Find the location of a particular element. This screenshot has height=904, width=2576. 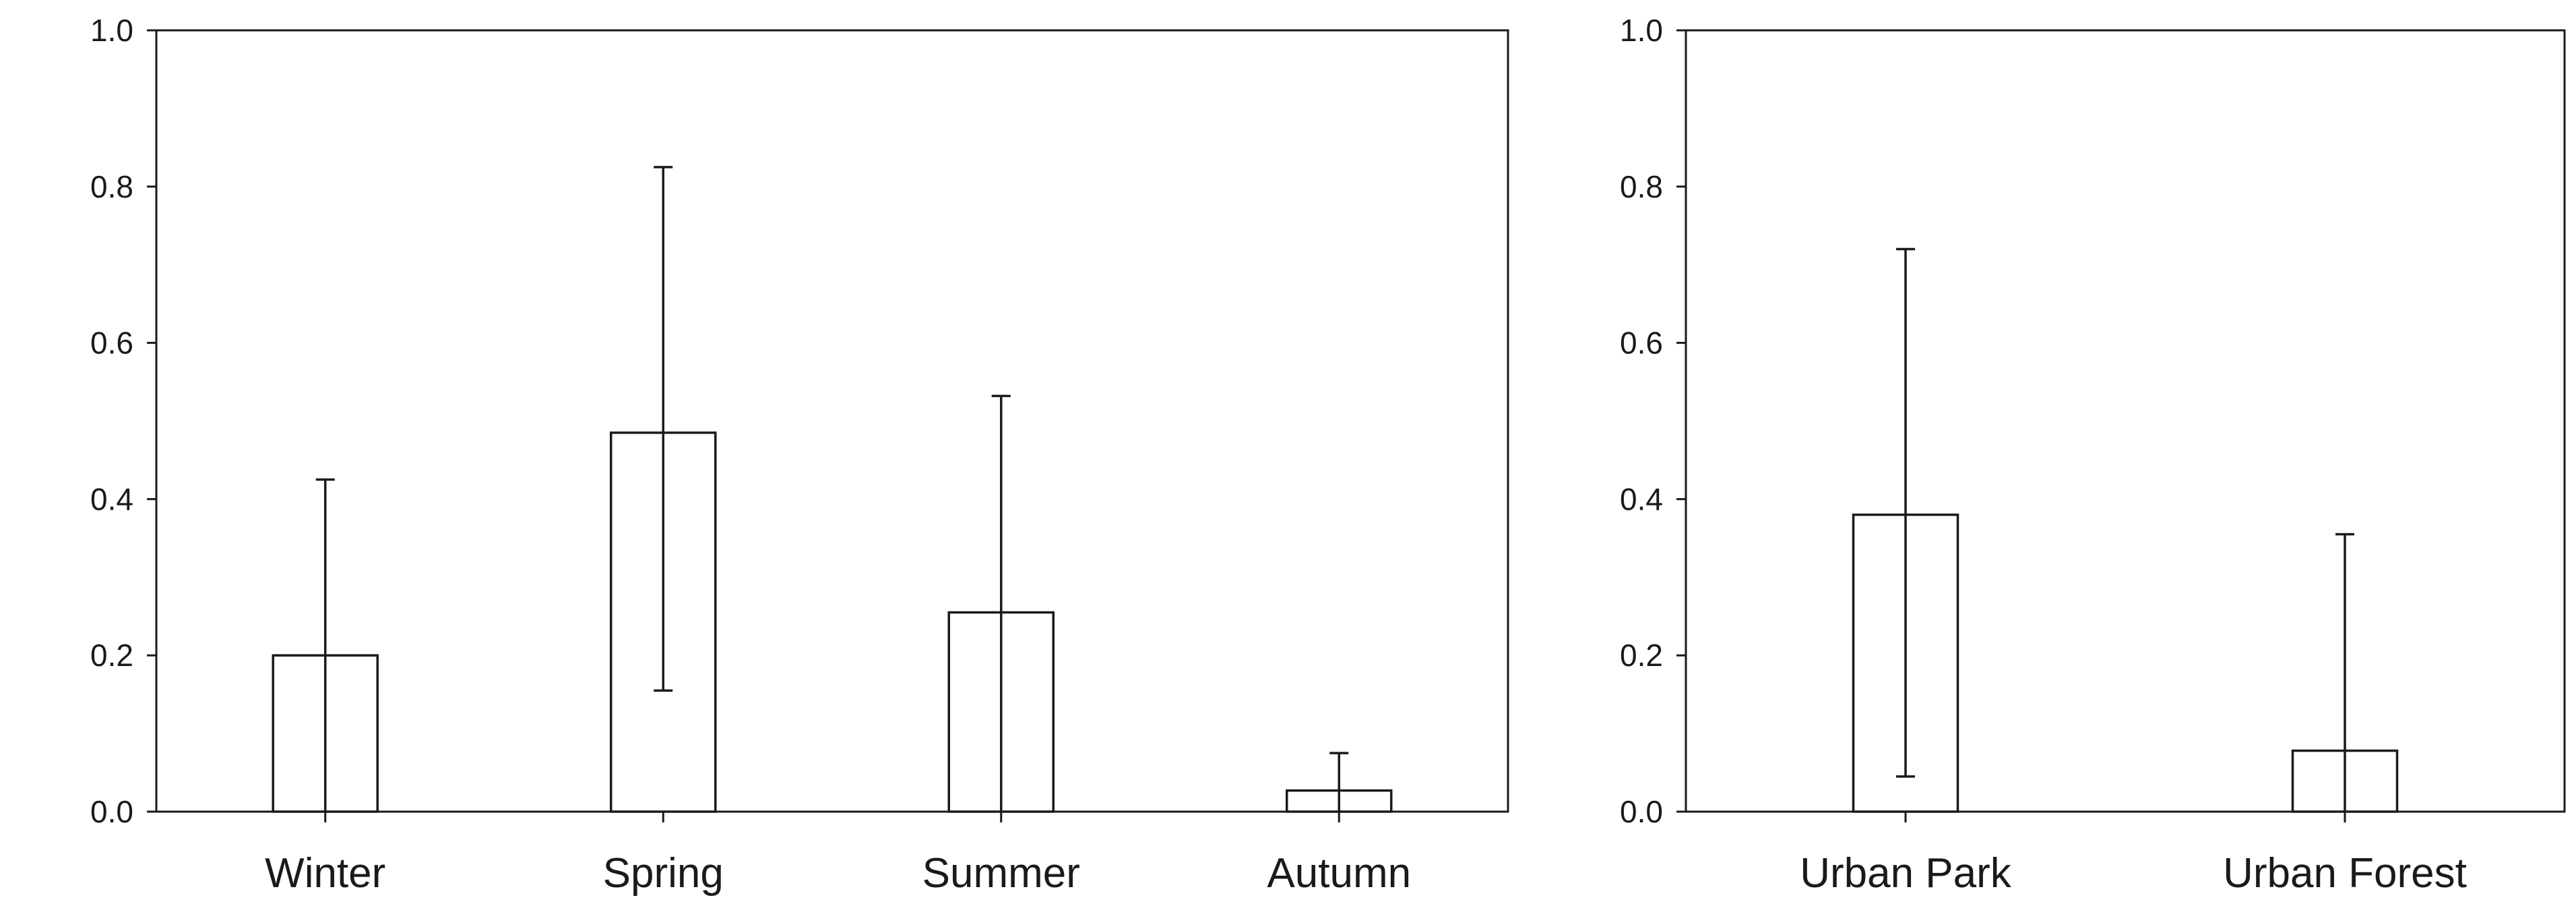

panel-a-x-tick-label: Spring is located at coordinates (663, 874).